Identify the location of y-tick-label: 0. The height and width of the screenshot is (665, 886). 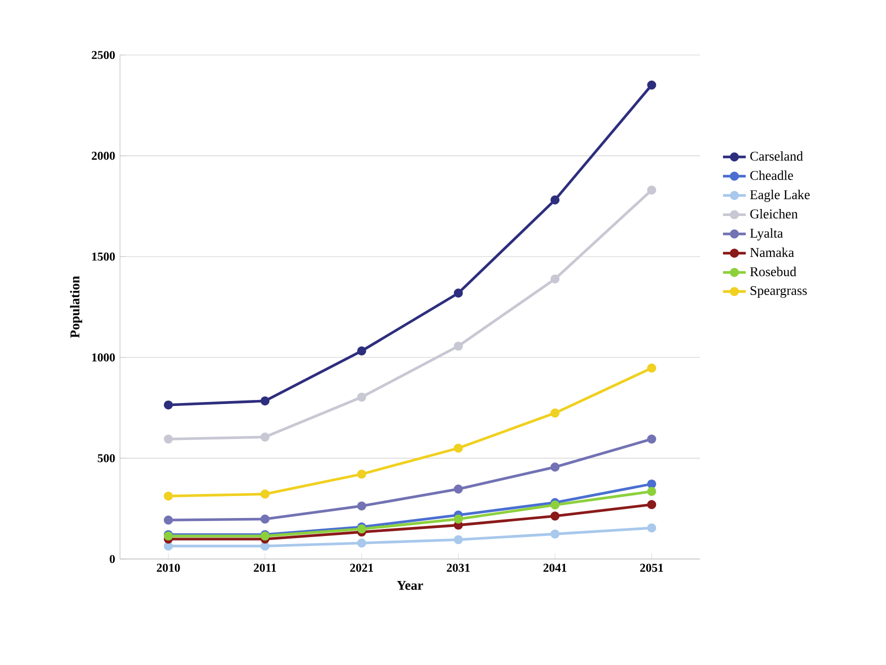
(112, 559).